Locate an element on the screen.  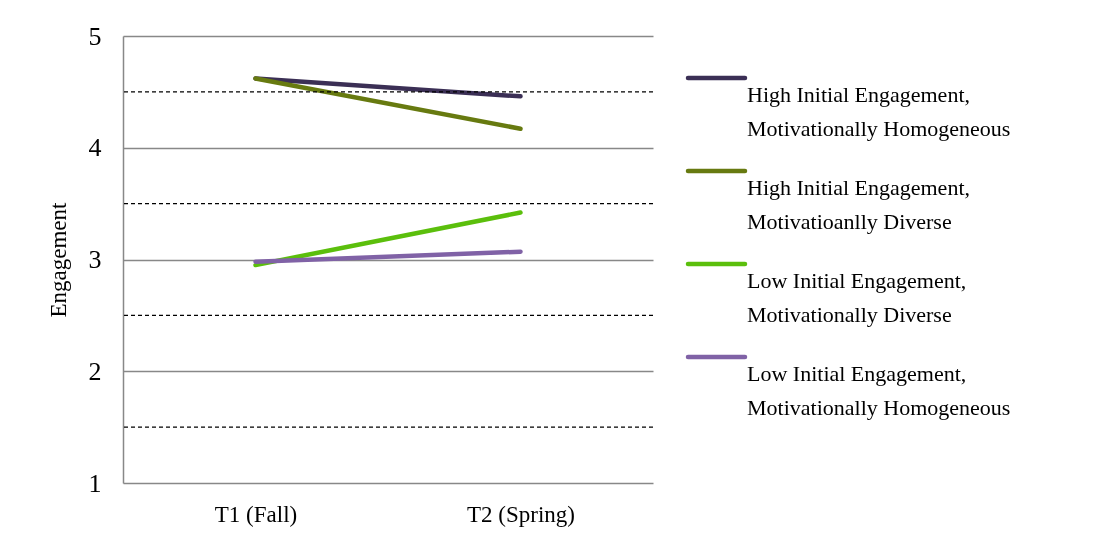
y-axis-title: Engagement is located at coordinates (58, 259).